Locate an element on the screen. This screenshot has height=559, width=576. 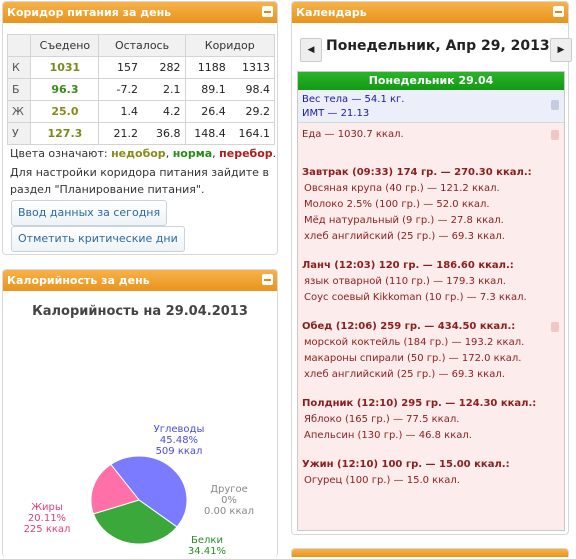
left-max: 282 is located at coordinates (164, 67).